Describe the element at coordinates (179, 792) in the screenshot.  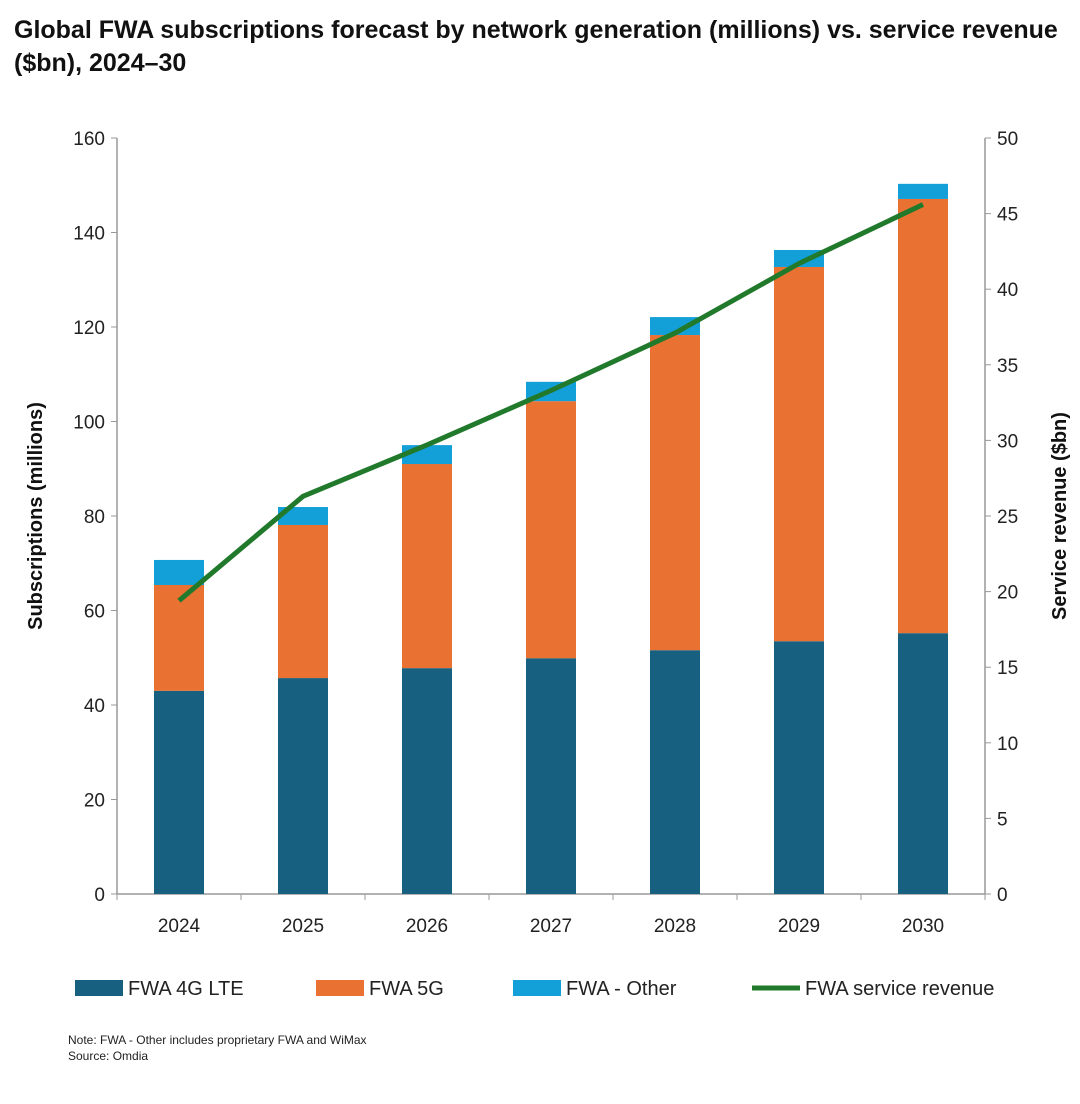
I see `bar-fwa-4g-lte-2024` at that location.